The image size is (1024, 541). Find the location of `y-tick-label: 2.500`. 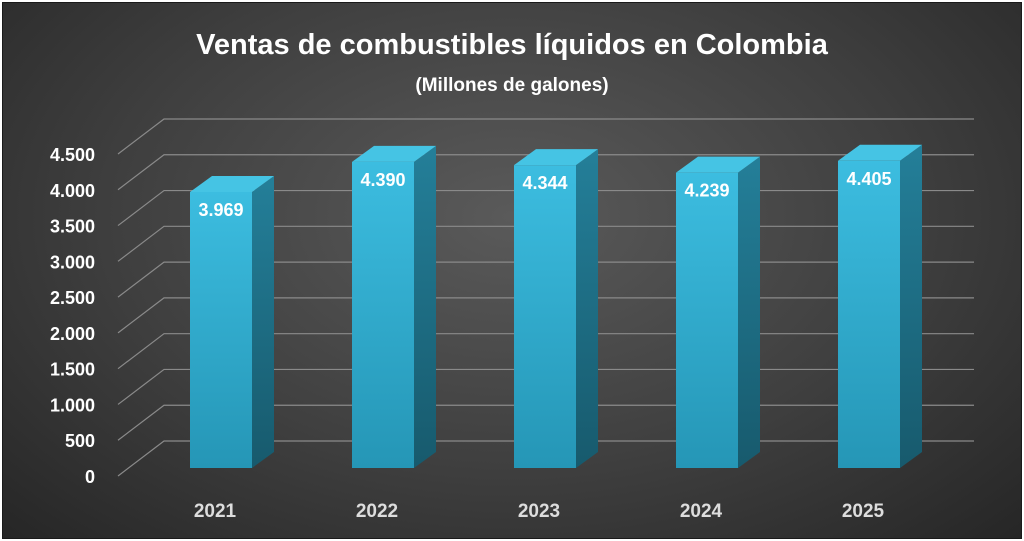

y-tick-label: 2.500 is located at coordinates (72, 298).